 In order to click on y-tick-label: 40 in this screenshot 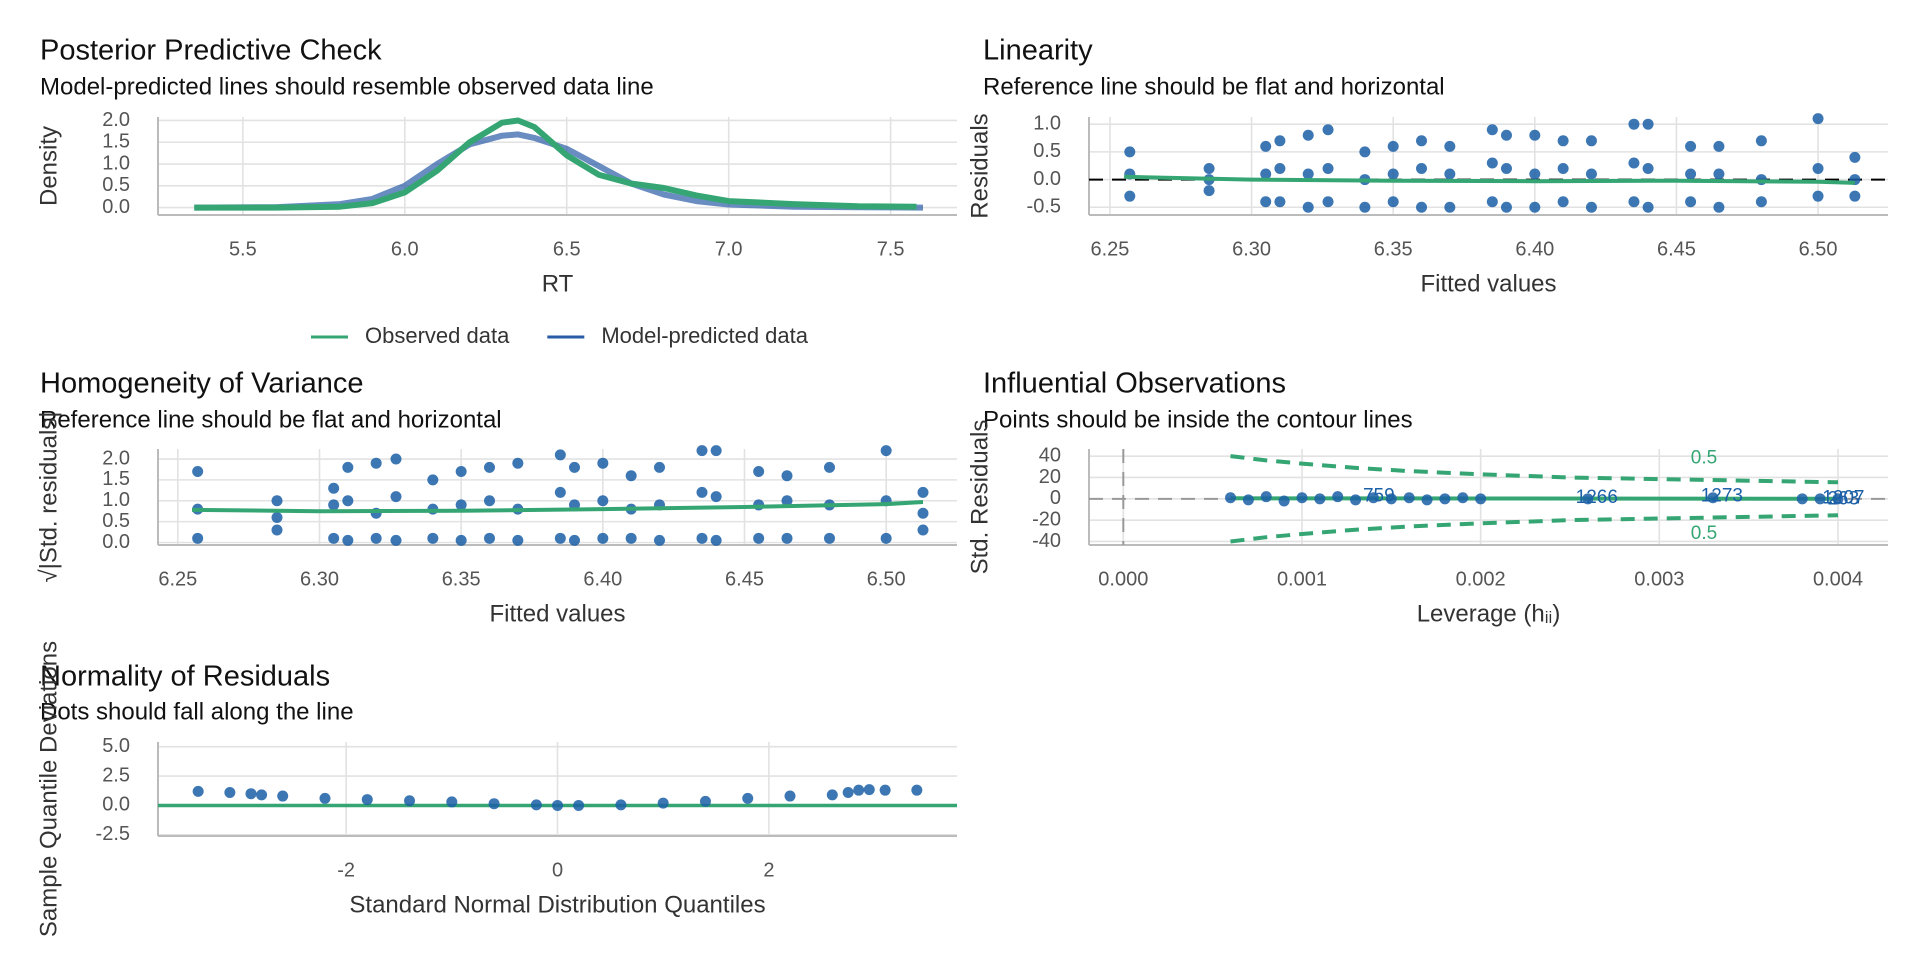, I will do `click(1050, 455)`.